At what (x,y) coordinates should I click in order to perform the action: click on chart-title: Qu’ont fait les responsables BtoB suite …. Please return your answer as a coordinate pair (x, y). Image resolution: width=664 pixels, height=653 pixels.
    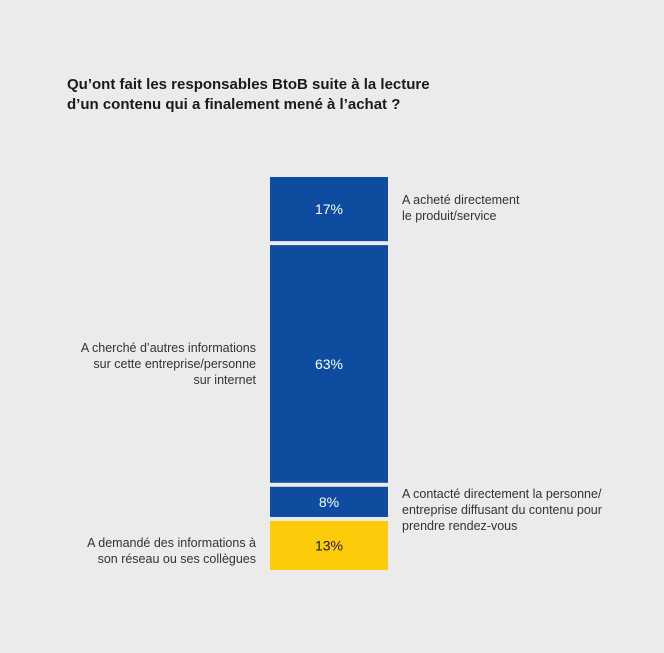
    Looking at the image, I should click on (287, 95).